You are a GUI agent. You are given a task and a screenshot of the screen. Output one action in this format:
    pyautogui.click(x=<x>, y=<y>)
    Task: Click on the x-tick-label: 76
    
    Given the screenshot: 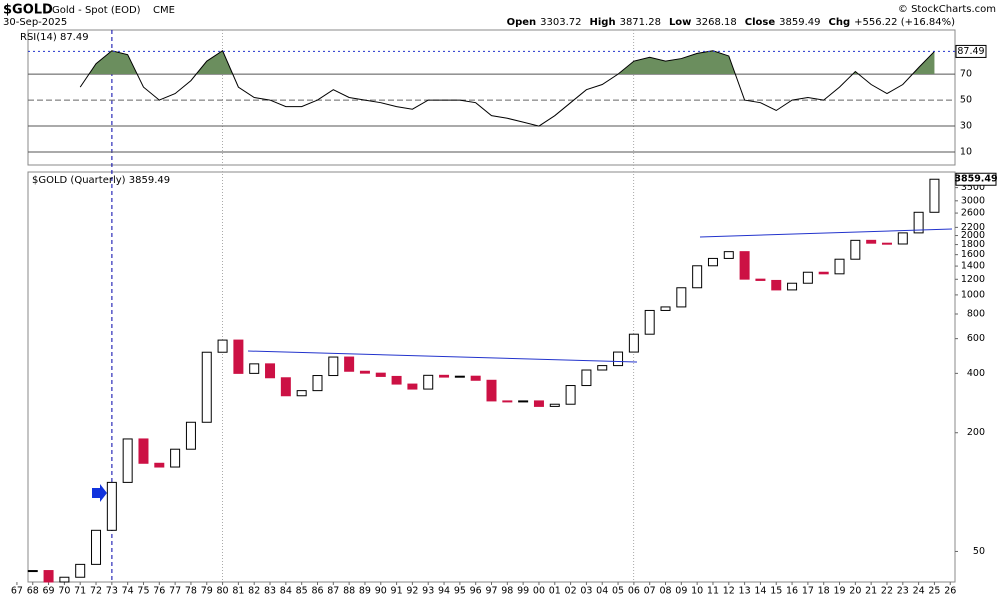 What is the action you would take?
    pyautogui.click(x=159, y=591)
    